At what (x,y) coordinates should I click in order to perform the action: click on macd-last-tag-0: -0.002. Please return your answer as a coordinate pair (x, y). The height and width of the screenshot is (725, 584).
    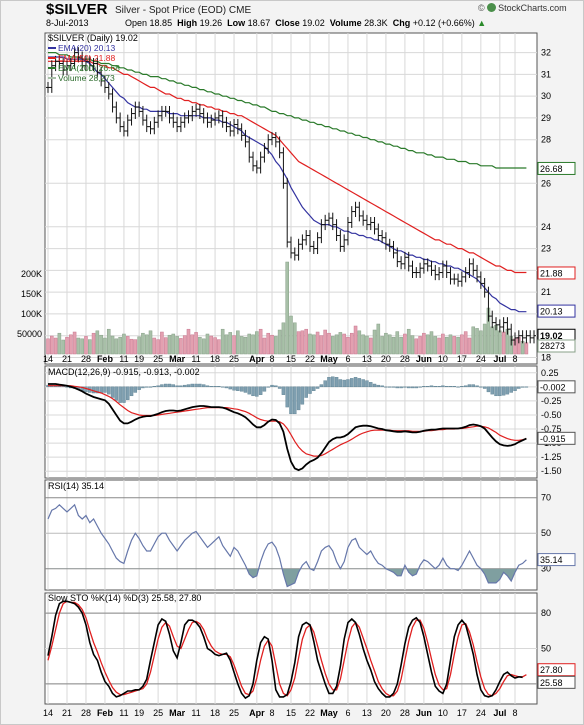
    Looking at the image, I should click on (553, 387).